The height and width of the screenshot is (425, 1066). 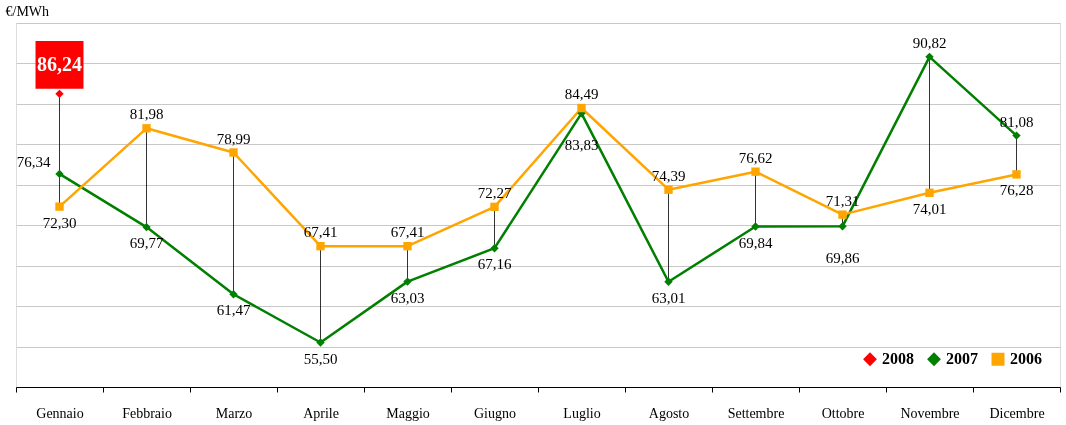 What do you see at coordinates (842, 258) in the screenshot?
I see `data-label: 69,86` at bounding box center [842, 258].